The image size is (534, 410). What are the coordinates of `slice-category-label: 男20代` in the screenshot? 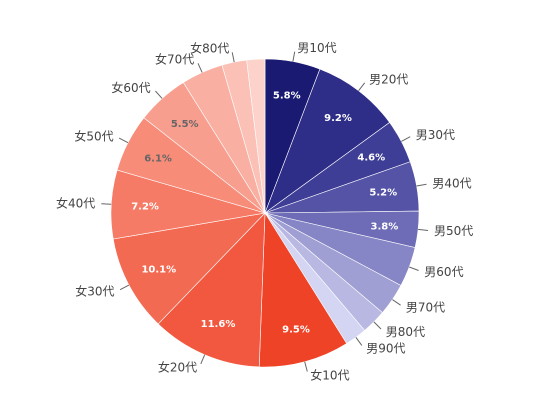 It's located at (388, 80).